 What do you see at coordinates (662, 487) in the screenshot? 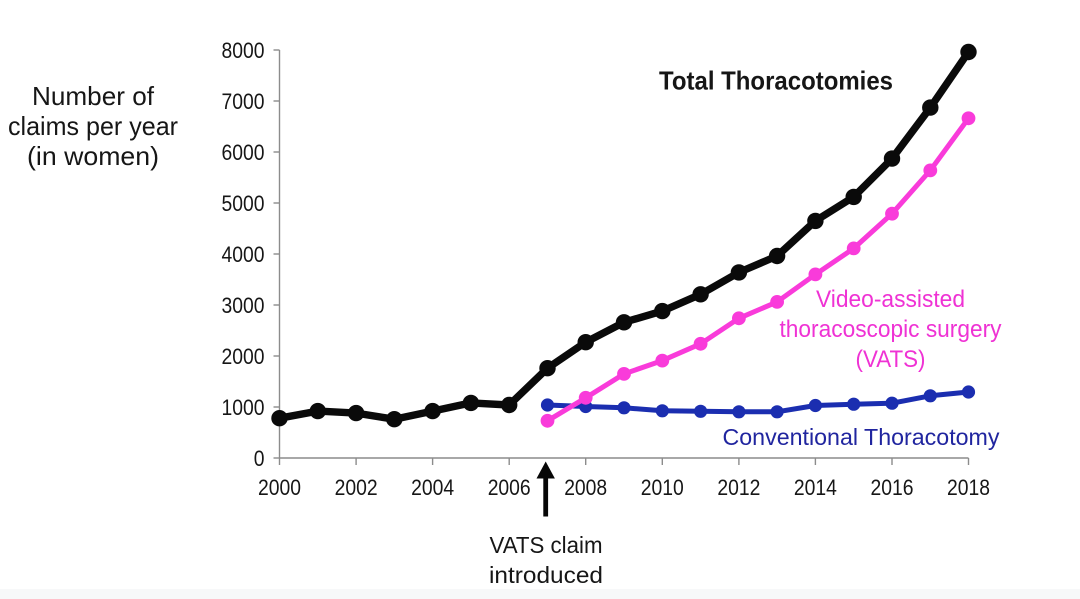
I see `svg-text: 2010` at bounding box center [662, 487].